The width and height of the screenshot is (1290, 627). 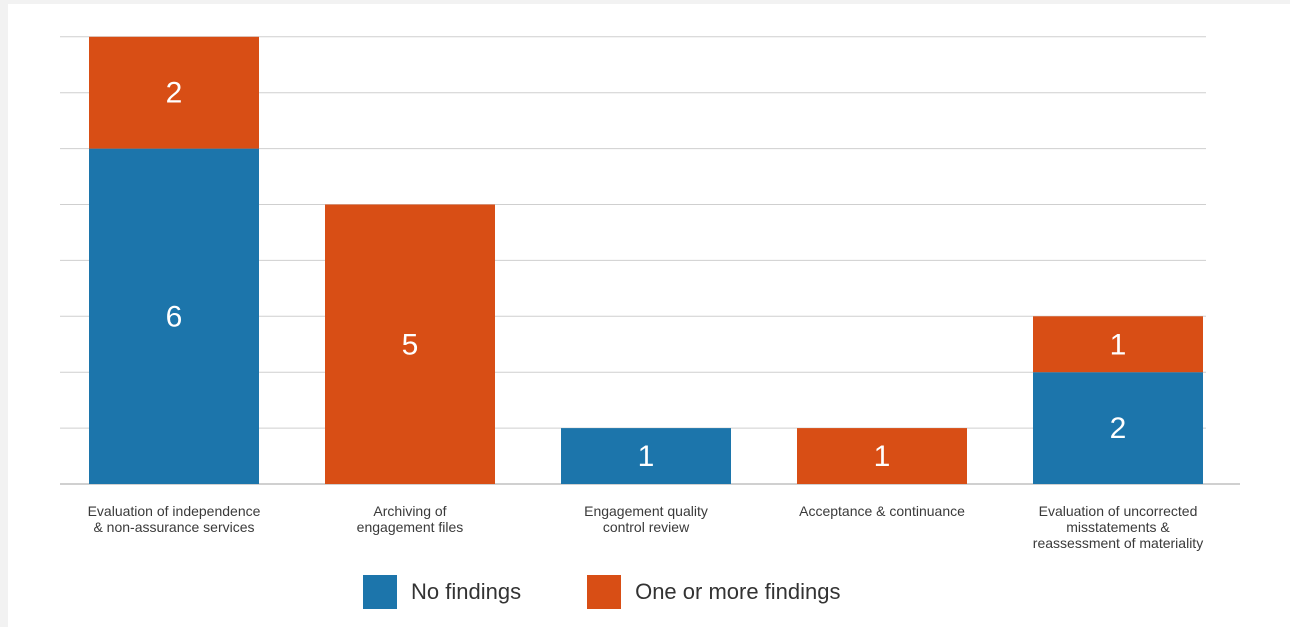 I want to click on legend-label-no-findings: No findings, so click(x=466, y=591).